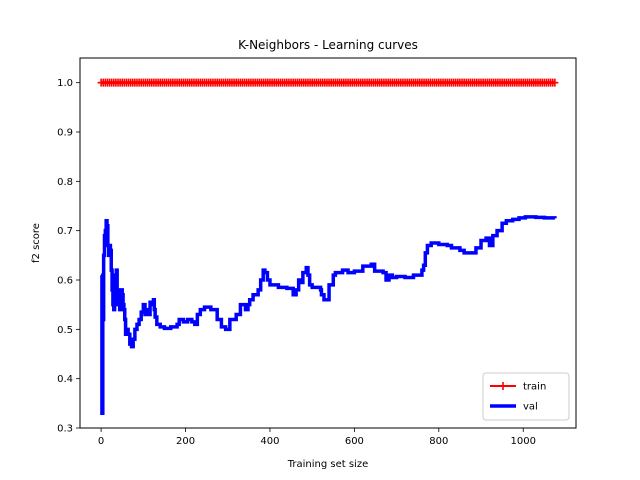  Describe the element at coordinates (65, 231) in the screenshot. I see `y-tick-label: 0.7` at that location.